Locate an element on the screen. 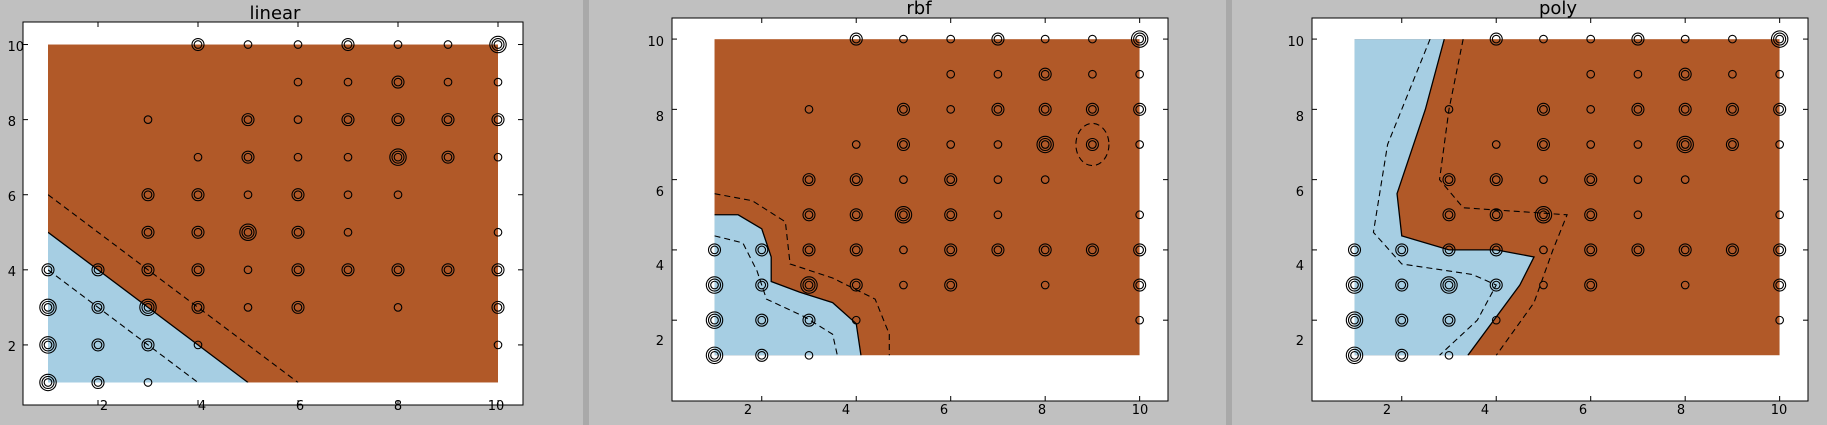  x-tick-label: 8 is located at coordinates (398, 406).